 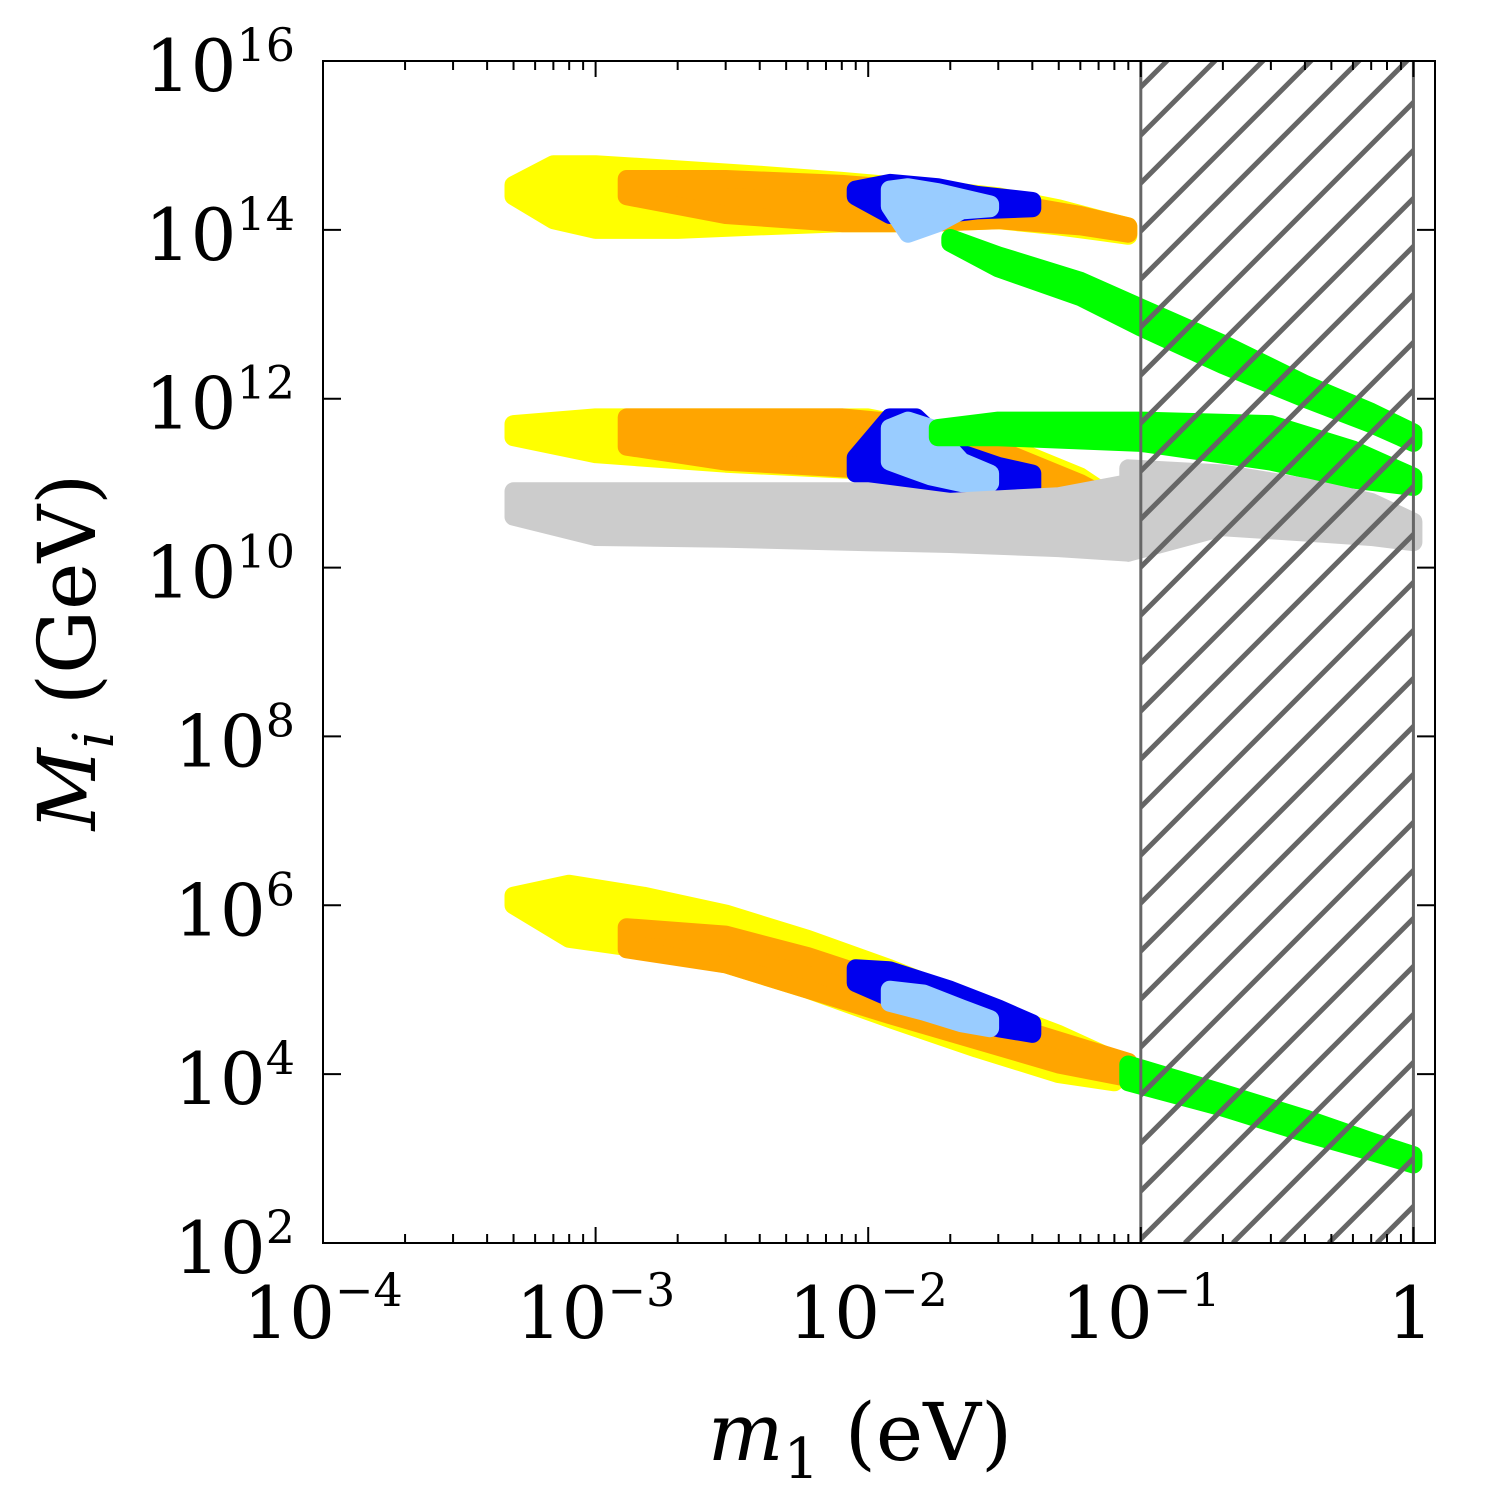 I want to click on series-gray, so click(x=963, y=510).